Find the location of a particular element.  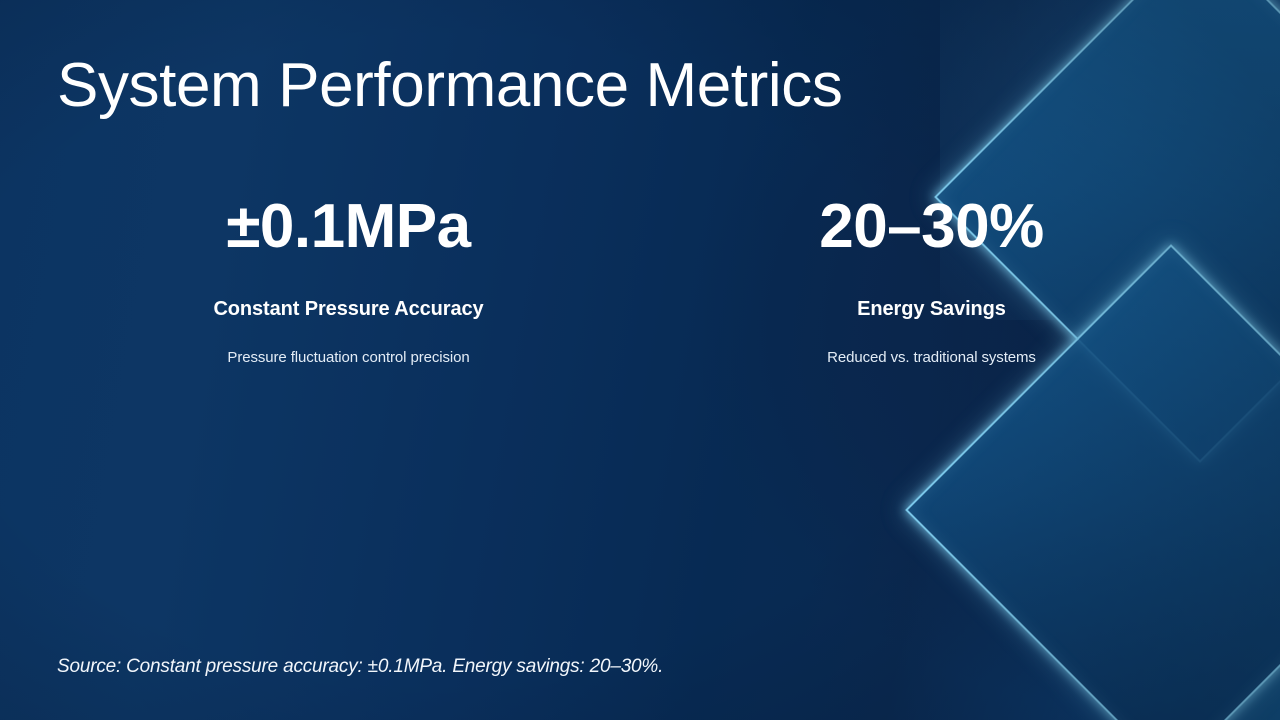

page-title: System Performance Metrics is located at coordinates (450, 85).